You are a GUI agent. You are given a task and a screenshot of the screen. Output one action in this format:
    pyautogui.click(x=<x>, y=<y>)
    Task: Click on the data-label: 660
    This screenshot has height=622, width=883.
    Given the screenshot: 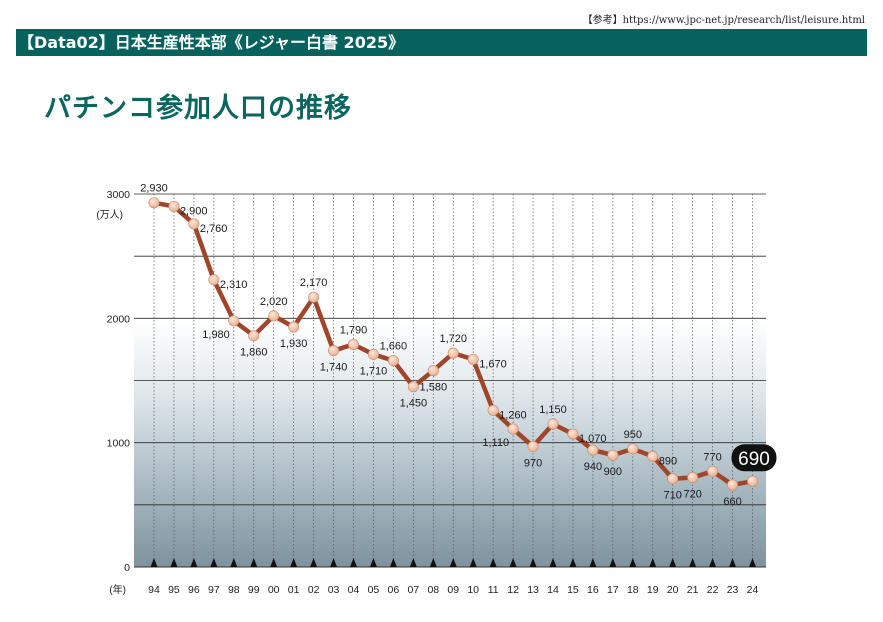 What is the action you would take?
    pyautogui.click(x=732, y=502)
    